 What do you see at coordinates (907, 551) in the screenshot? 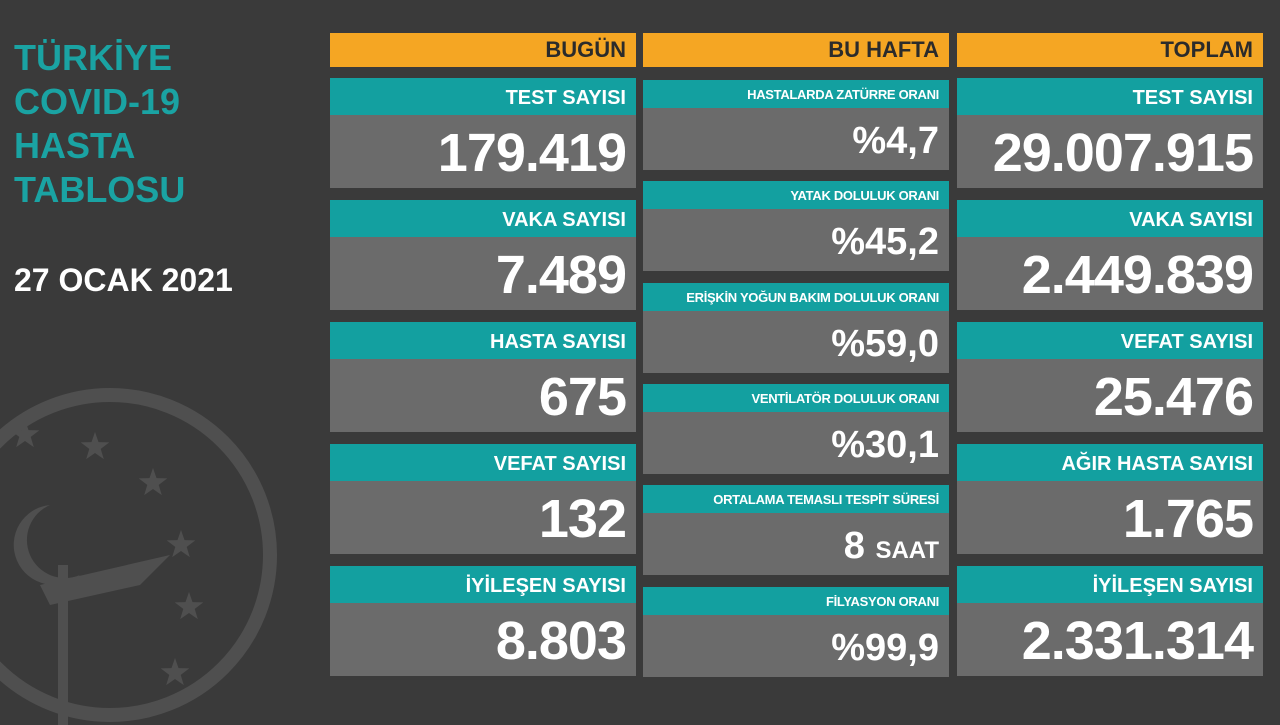
I see `stat-unit: SAAT` at bounding box center [907, 551].